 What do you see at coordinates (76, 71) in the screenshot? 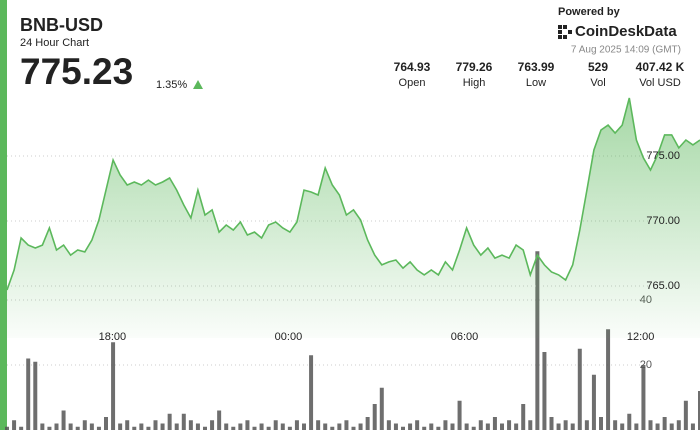
I see `price: 775.23` at bounding box center [76, 71].